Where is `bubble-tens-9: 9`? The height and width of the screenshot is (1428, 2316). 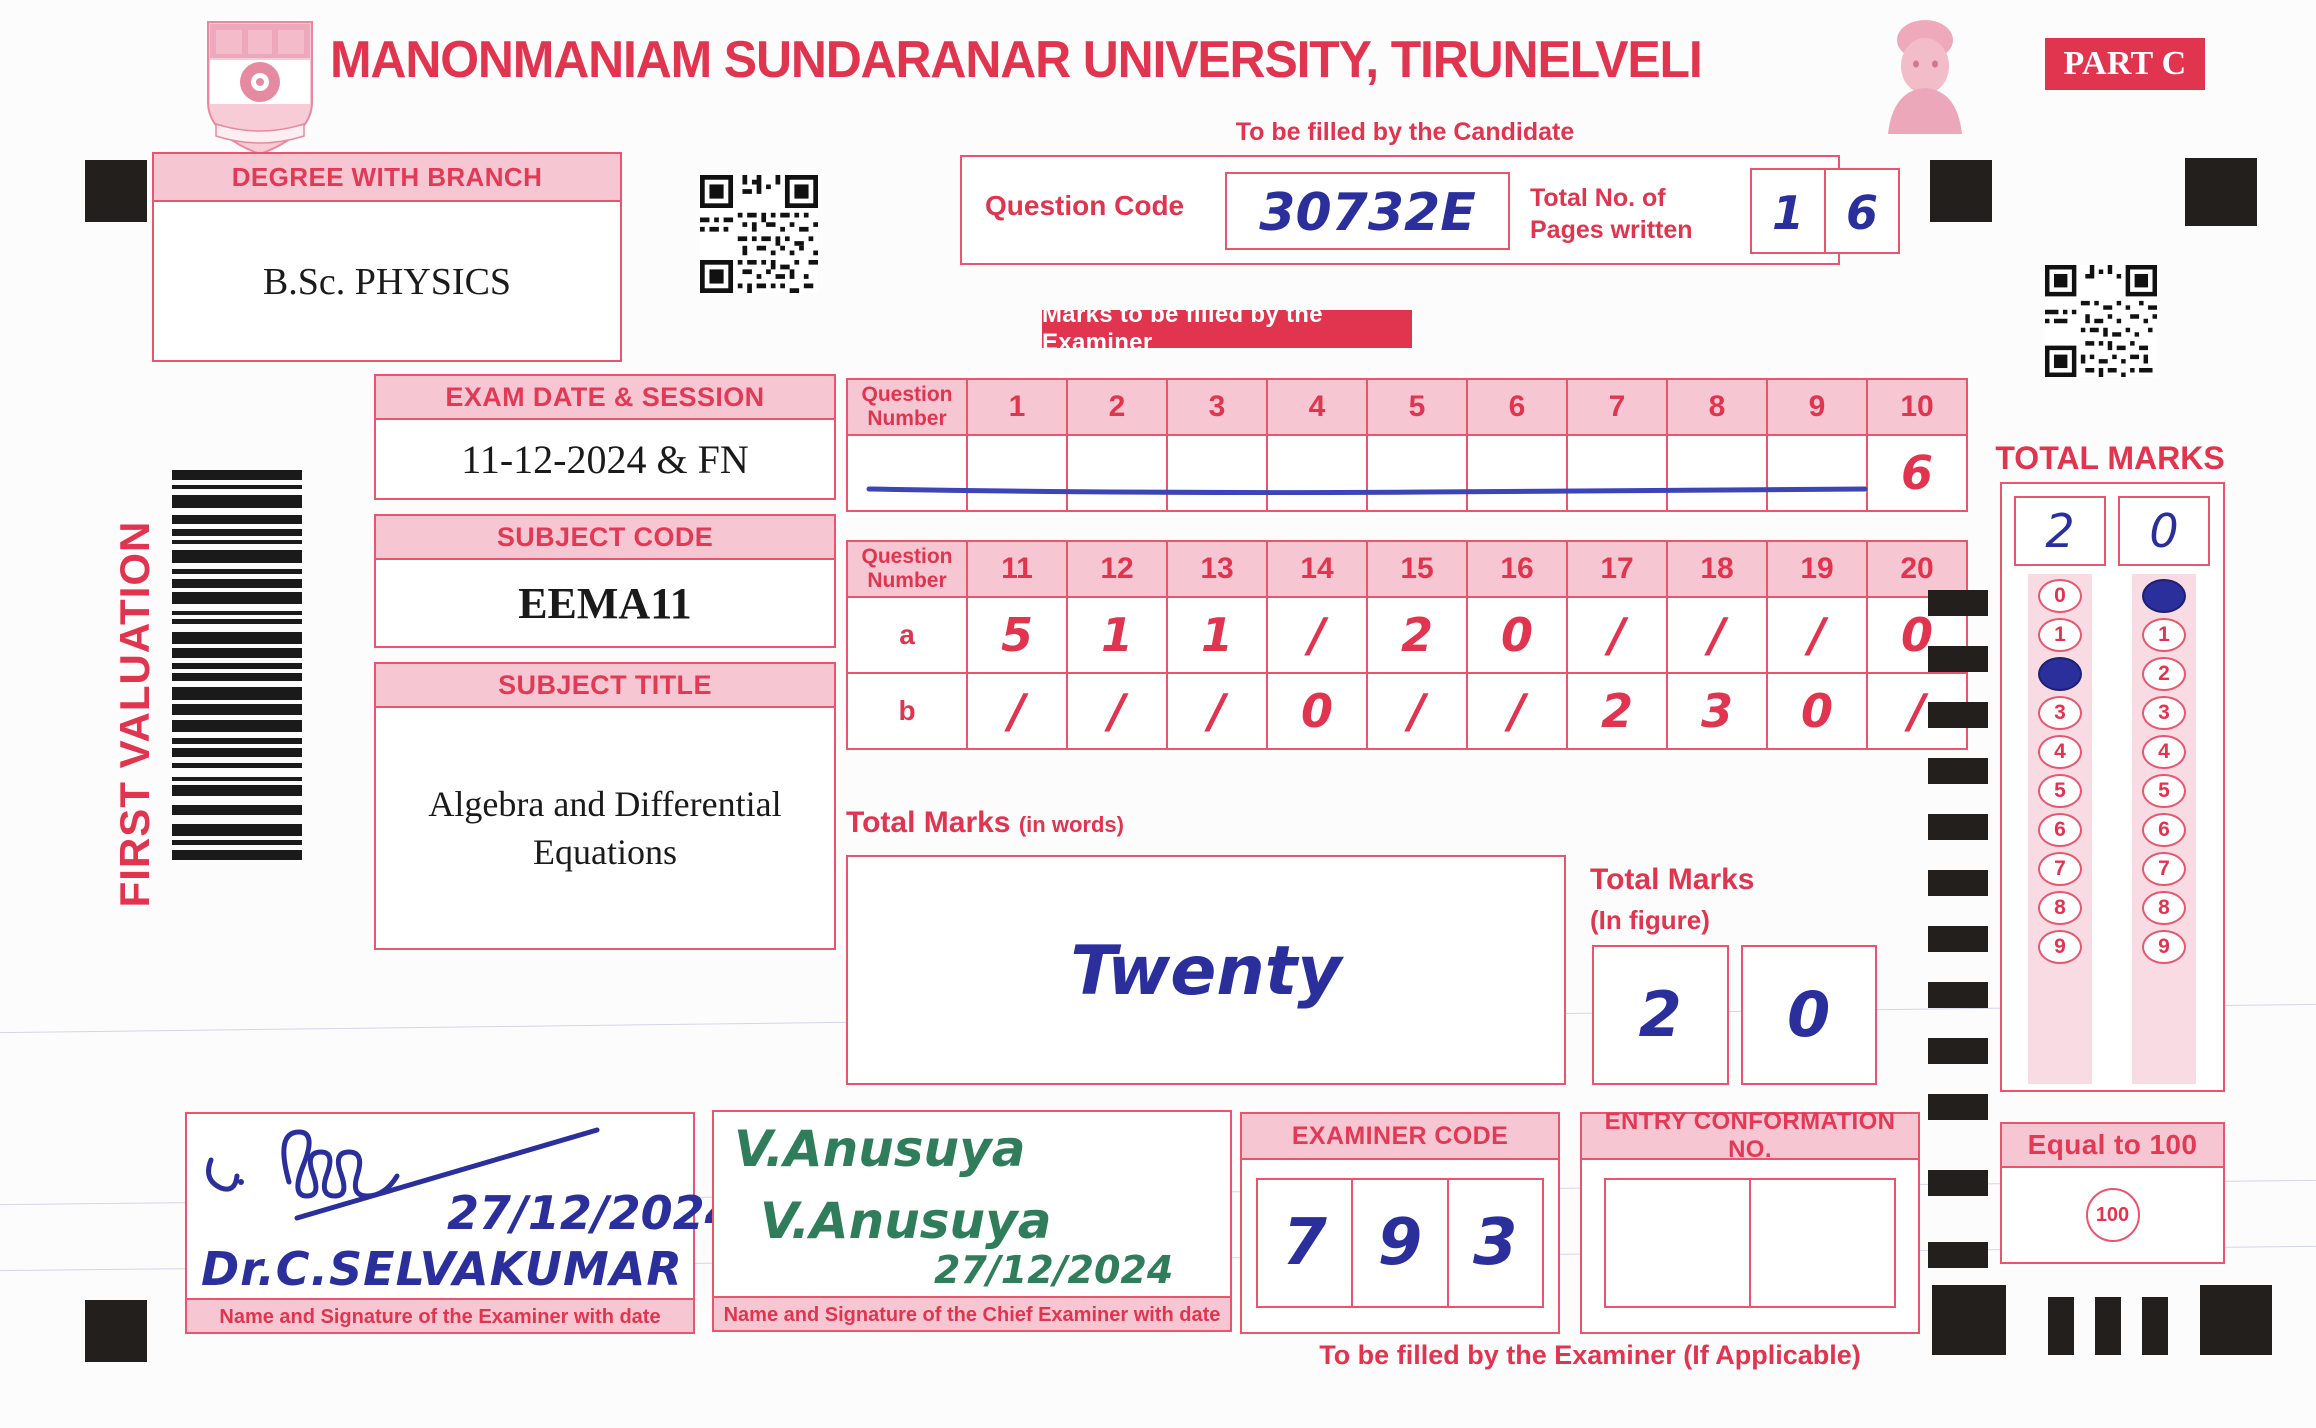 bubble-tens-9: 9 is located at coordinates (2060, 947).